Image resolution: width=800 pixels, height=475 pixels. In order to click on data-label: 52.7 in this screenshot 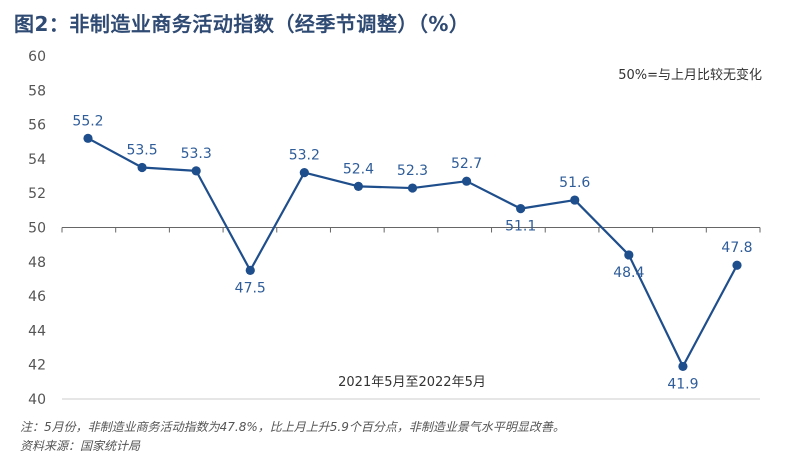, I will do `click(466, 164)`.